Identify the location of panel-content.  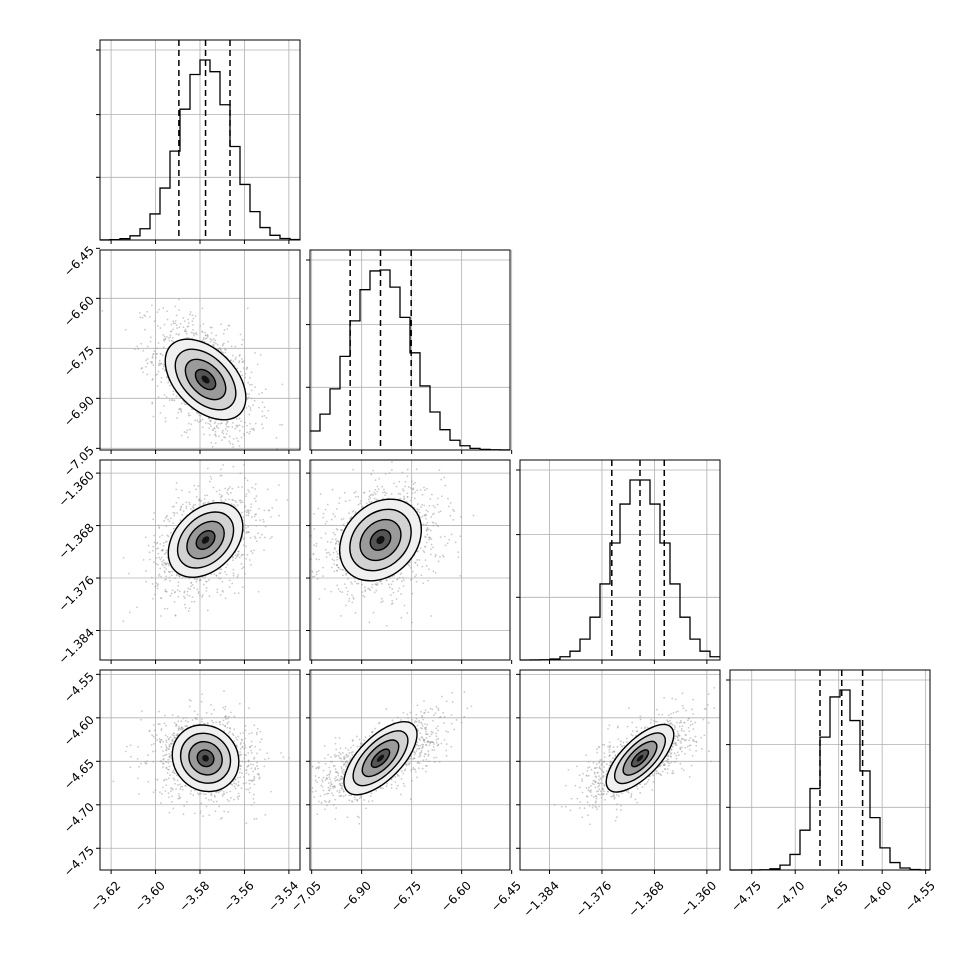
(200, 560).